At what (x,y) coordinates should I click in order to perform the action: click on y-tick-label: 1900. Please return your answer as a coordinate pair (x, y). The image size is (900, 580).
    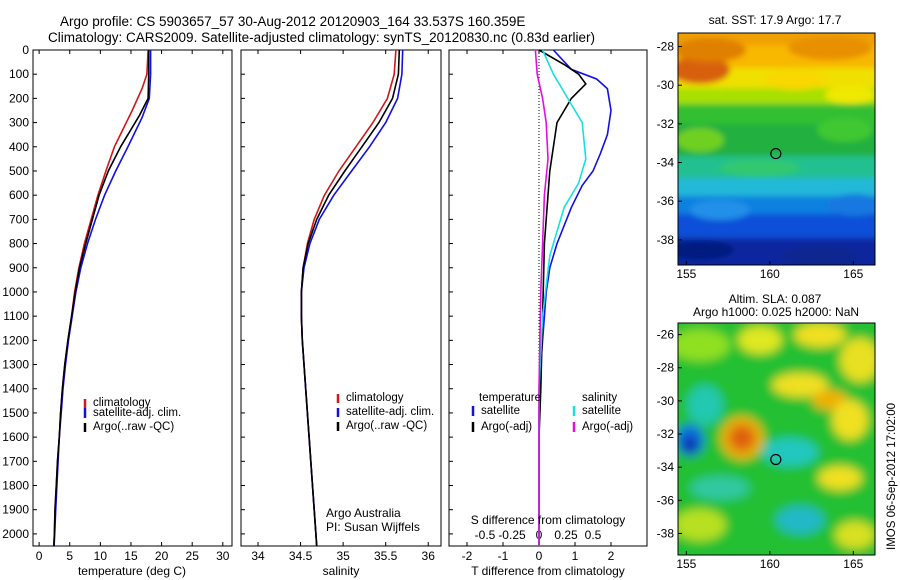
    Looking at the image, I should click on (15, 510).